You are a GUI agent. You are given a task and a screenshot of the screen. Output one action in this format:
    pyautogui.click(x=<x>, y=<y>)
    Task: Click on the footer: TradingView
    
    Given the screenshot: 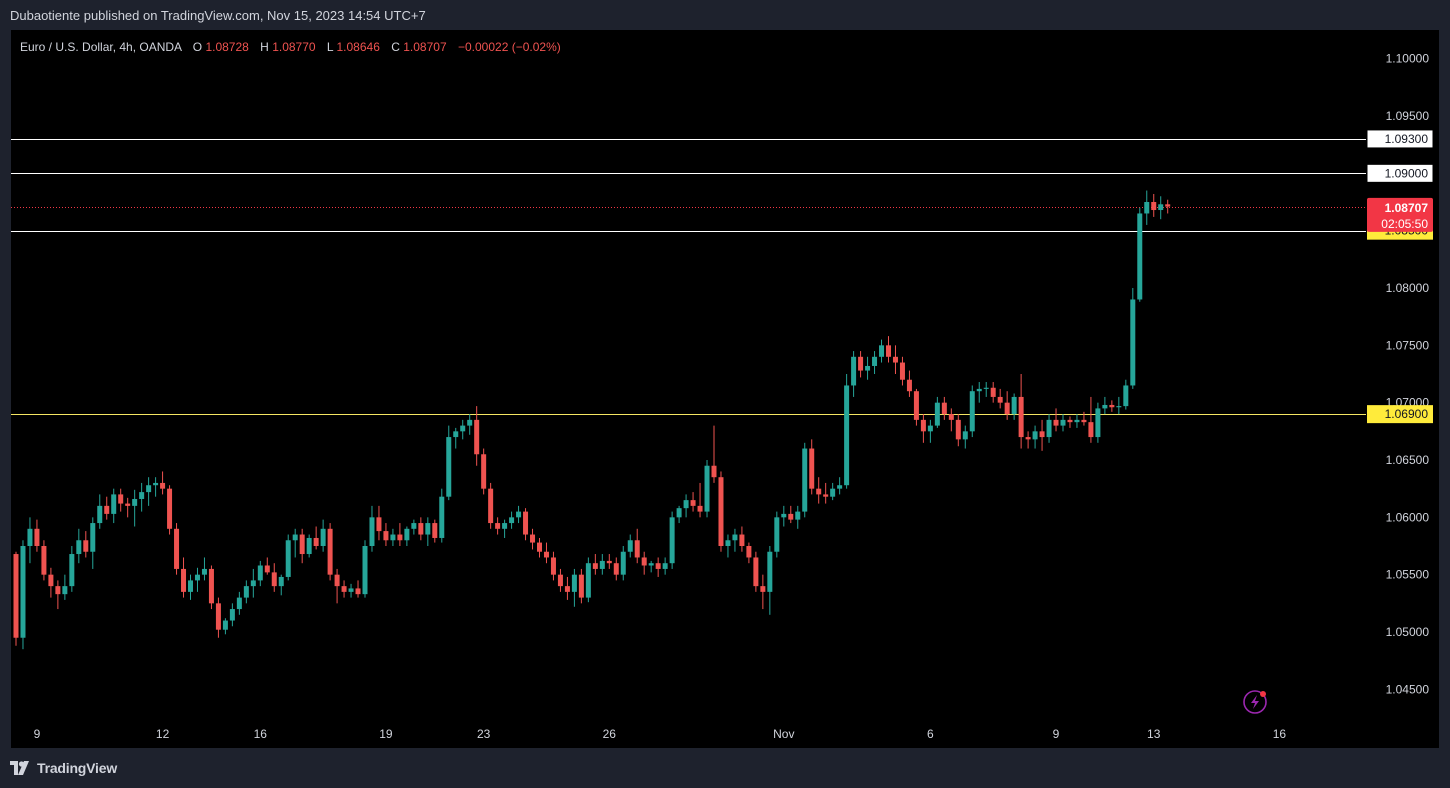 What is the action you would take?
    pyautogui.click(x=725, y=770)
    